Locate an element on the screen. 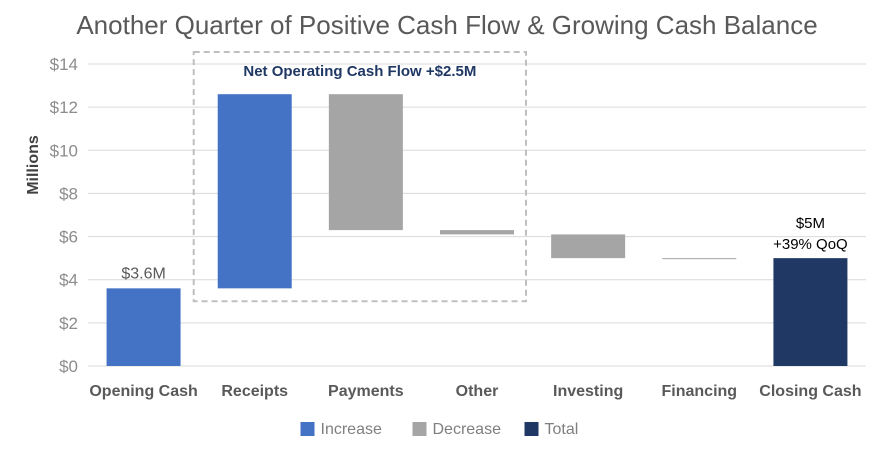  x-category-label: Receipts is located at coordinates (254, 391).